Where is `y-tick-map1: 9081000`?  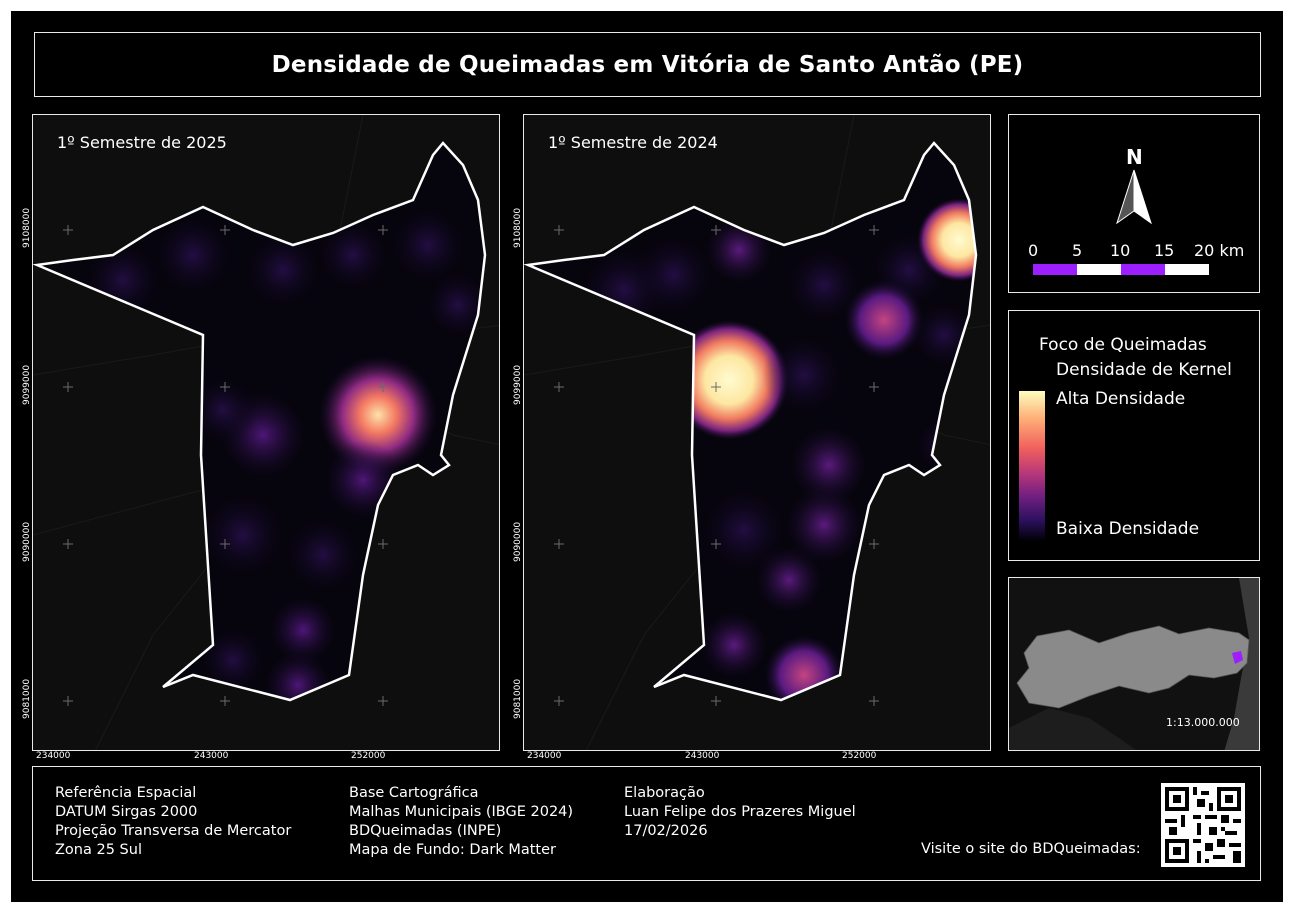
y-tick-map1: 9081000 is located at coordinates (27, 698).